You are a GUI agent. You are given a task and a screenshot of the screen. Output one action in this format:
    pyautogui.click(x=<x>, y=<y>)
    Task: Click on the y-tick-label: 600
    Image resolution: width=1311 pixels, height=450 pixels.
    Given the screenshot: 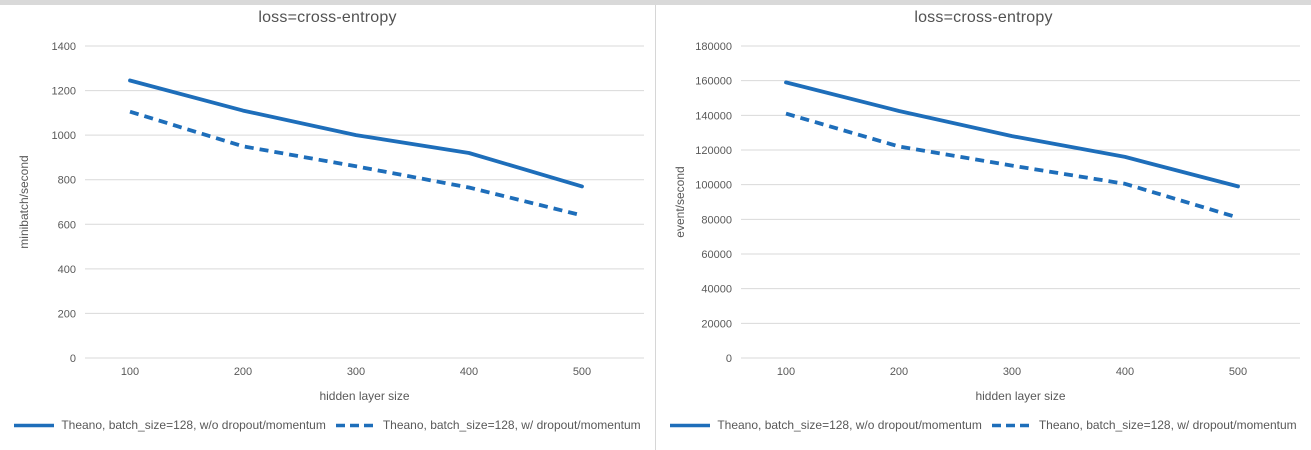 What is the action you would take?
    pyautogui.click(x=67, y=225)
    